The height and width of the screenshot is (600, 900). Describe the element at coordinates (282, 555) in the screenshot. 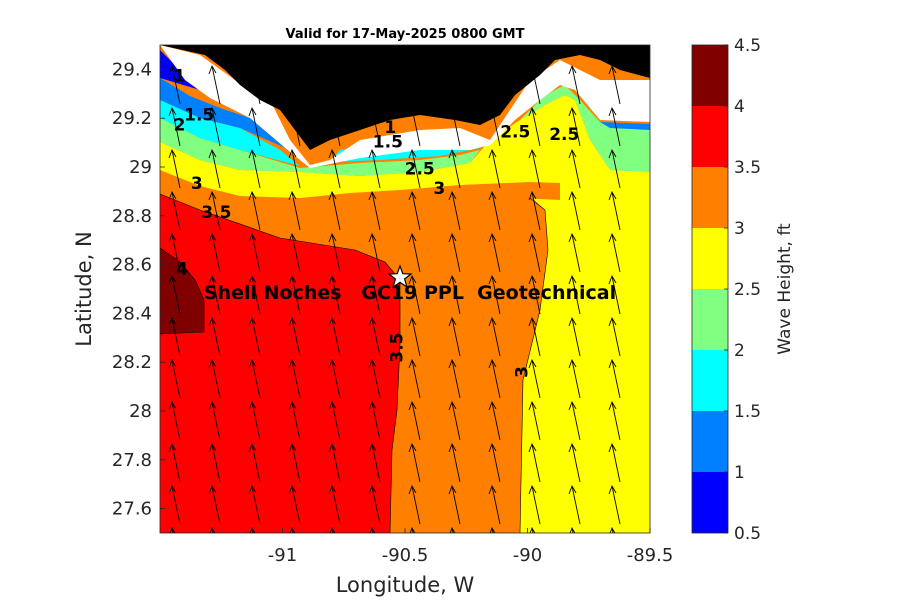

I see `x-tick-label: -91` at that location.